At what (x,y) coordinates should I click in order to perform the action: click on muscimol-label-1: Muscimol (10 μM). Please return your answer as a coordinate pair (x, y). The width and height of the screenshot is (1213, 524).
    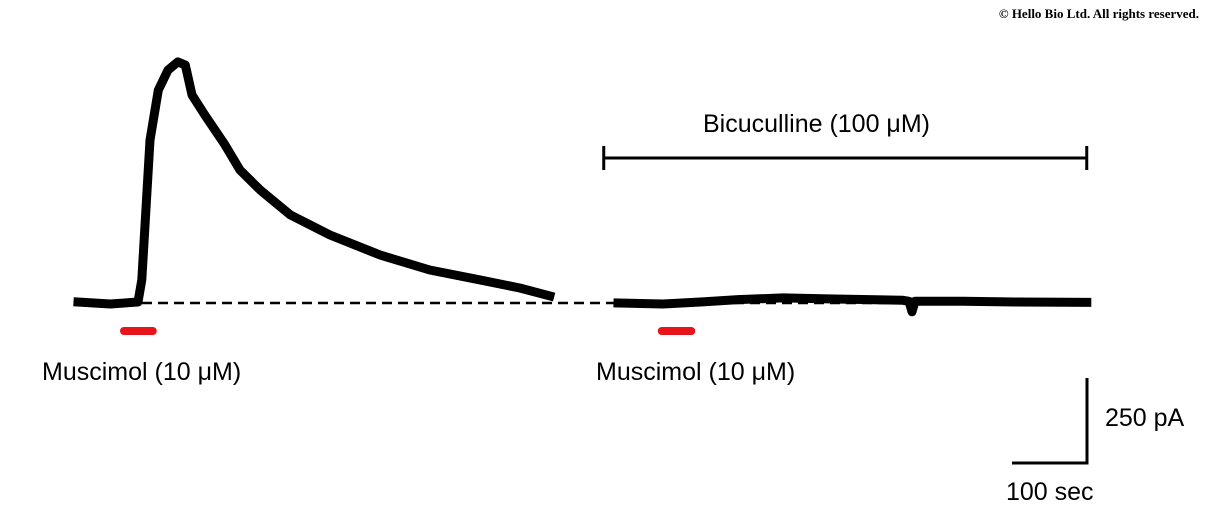
    Looking at the image, I should click on (142, 372).